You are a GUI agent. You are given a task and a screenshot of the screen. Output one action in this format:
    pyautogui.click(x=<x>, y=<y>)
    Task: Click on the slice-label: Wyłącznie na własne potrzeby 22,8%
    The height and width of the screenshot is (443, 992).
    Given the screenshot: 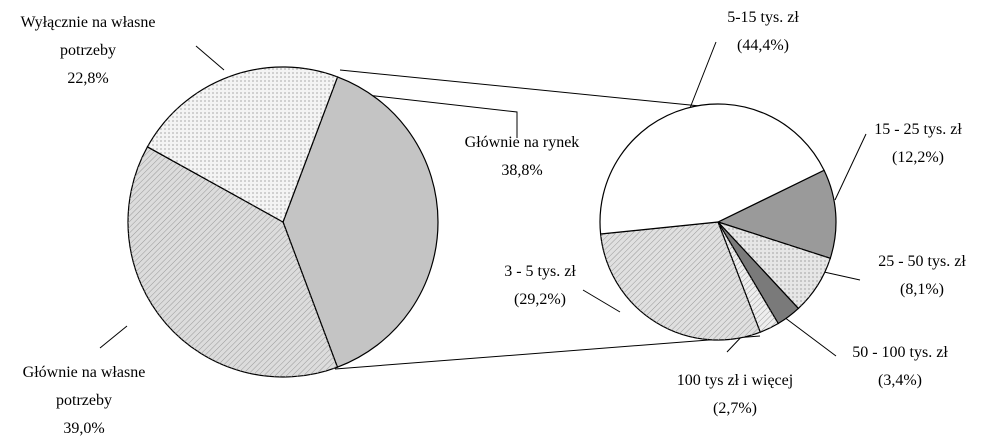 What is the action you would take?
    pyautogui.click(x=91, y=51)
    